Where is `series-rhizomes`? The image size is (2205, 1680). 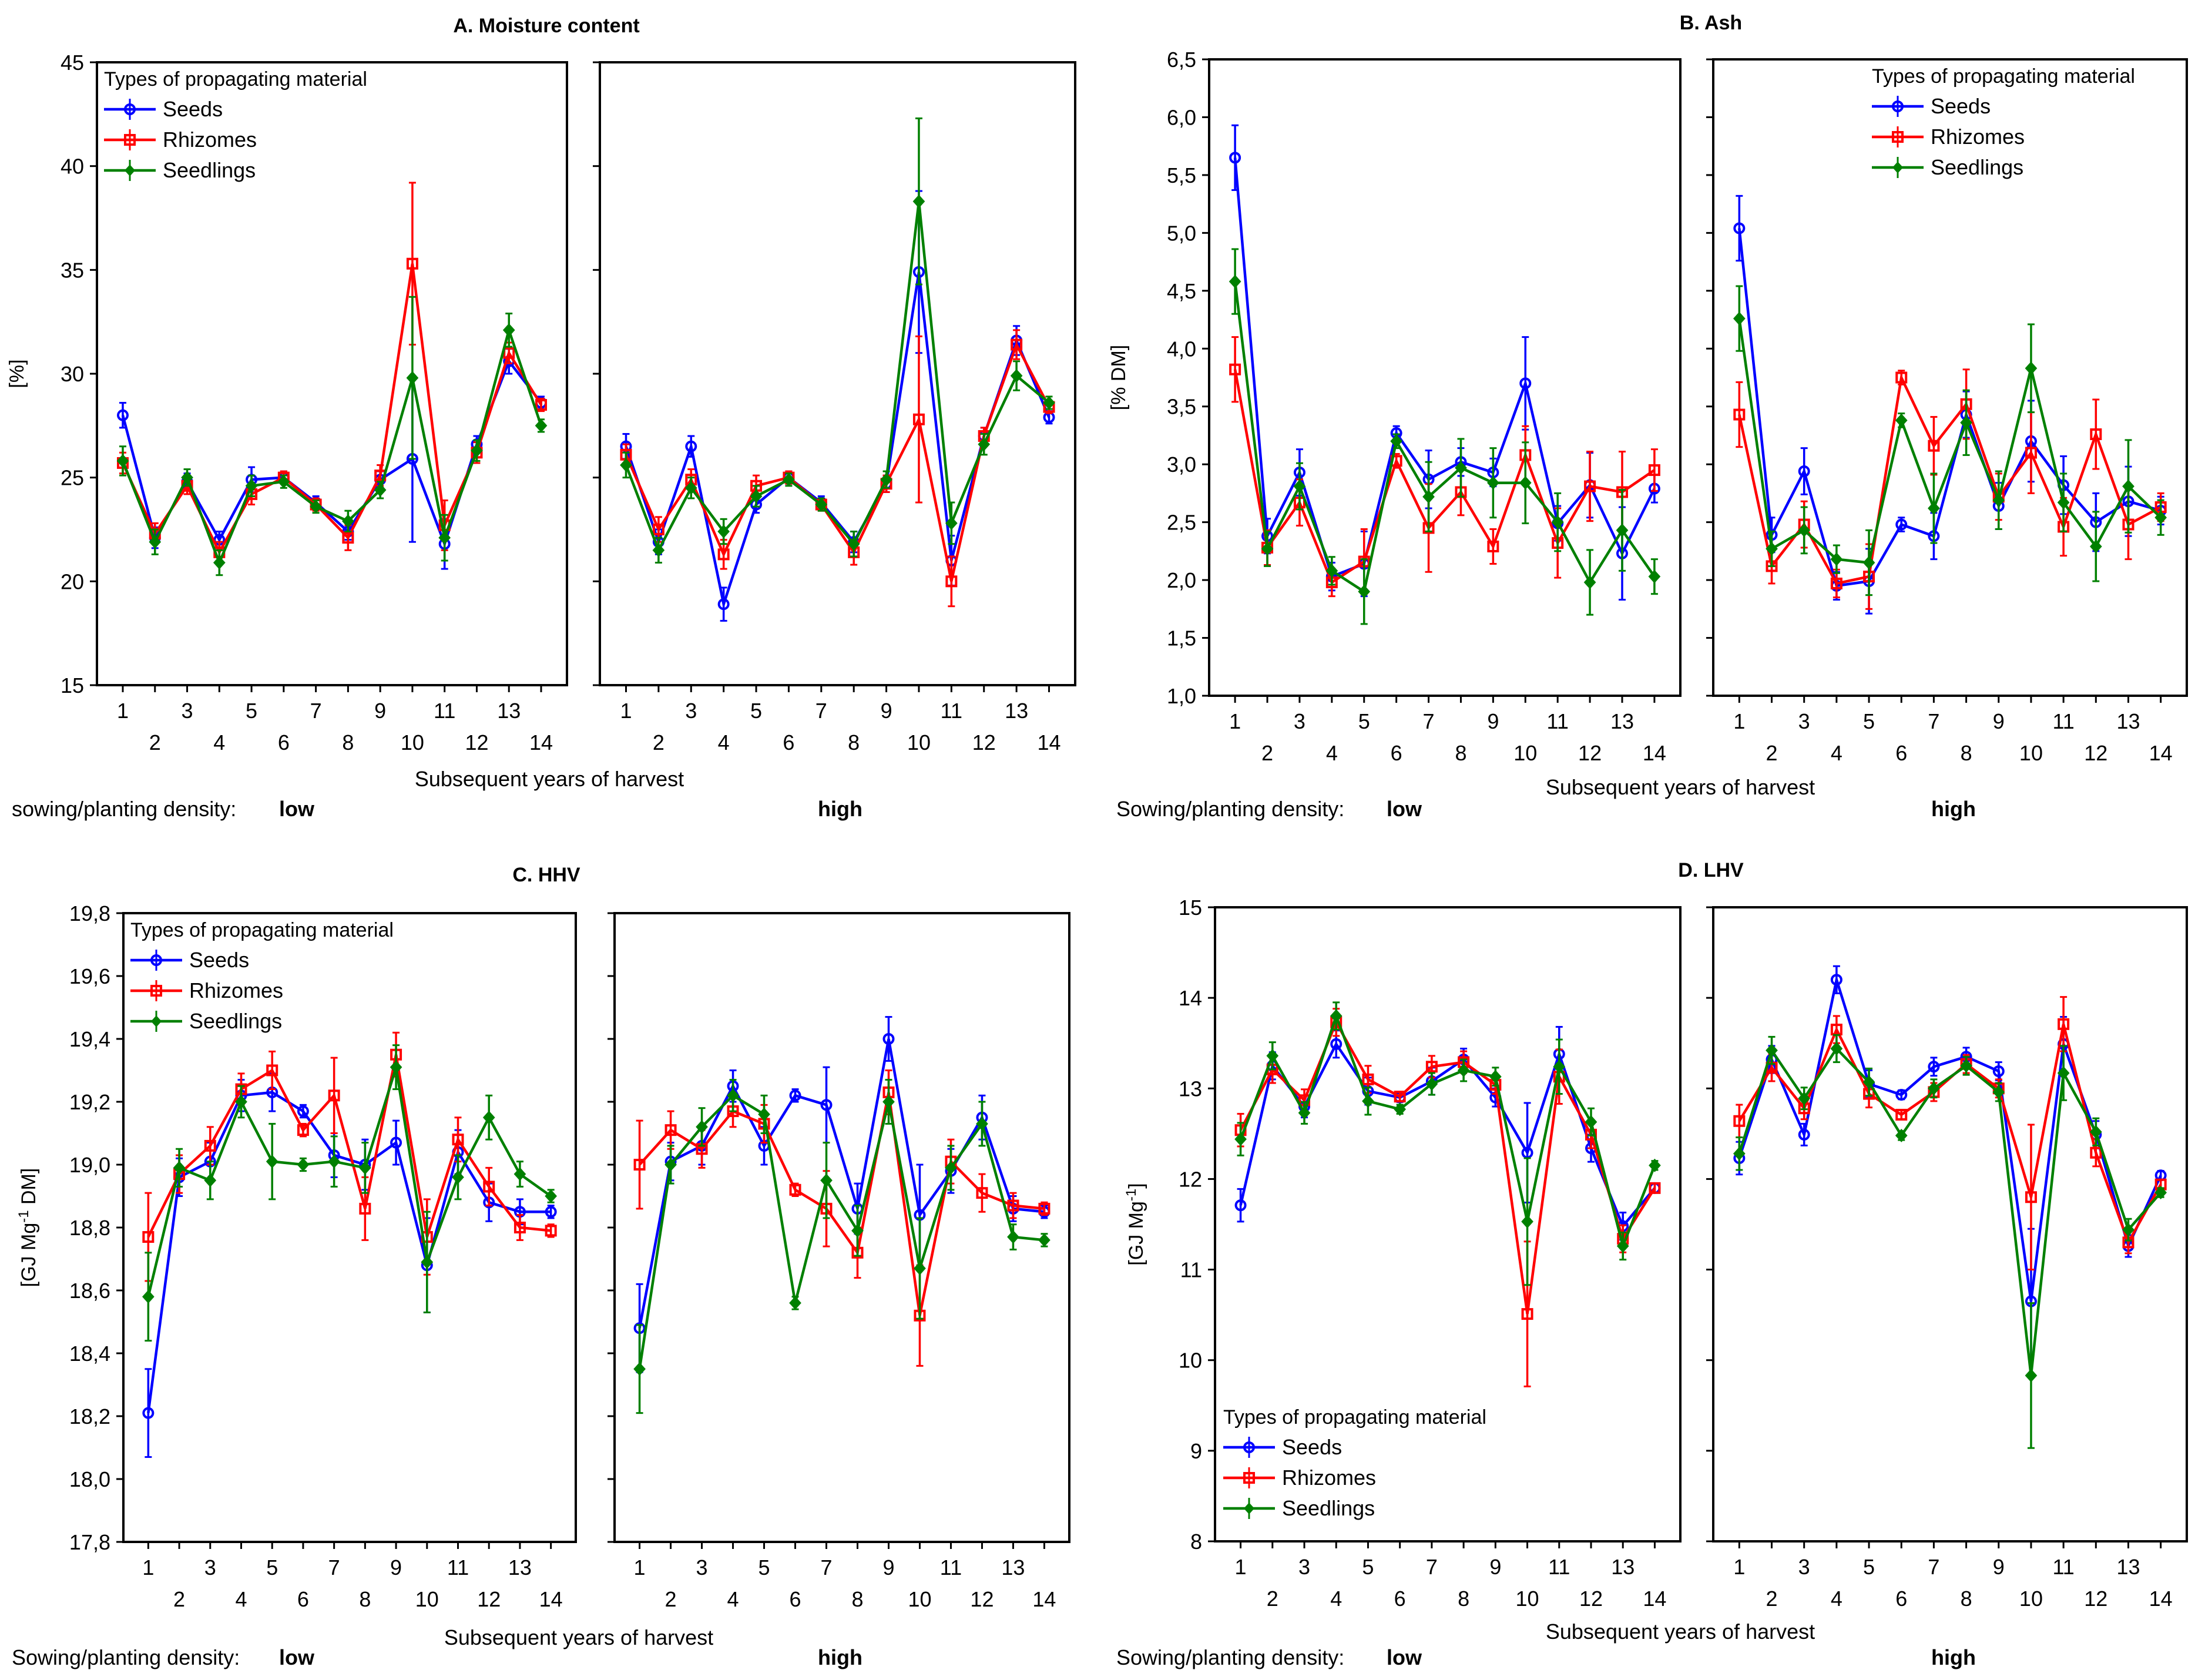
series-rhizomes is located at coordinates (1447, 1197).